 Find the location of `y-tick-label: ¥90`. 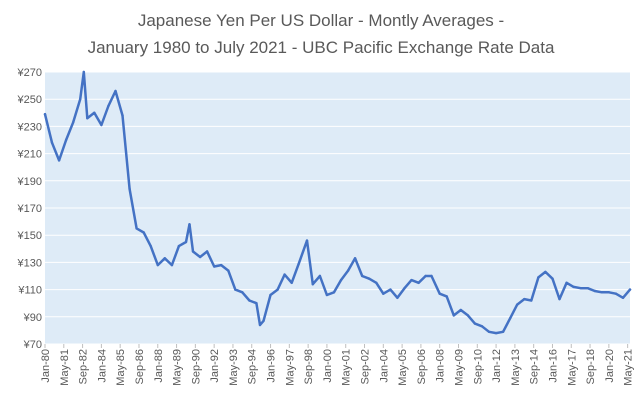

y-tick-label: ¥90 is located at coordinates (32, 318).